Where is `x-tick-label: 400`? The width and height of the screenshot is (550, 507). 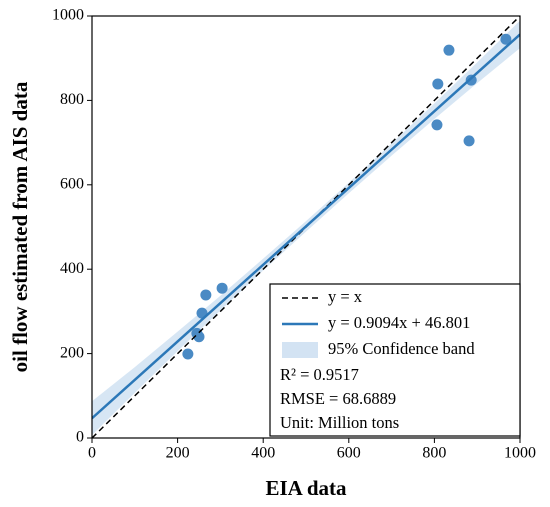
x-tick-label: 400 is located at coordinates (263, 453).